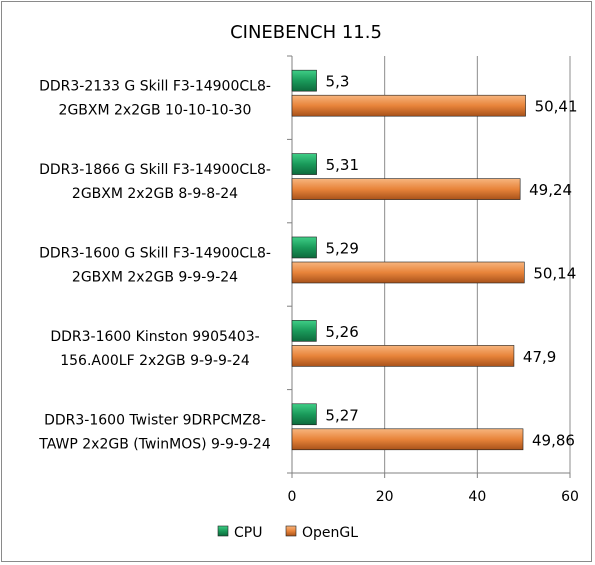  I want to click on x-tick-labels: 0 20 40 60, so click(433, 497).